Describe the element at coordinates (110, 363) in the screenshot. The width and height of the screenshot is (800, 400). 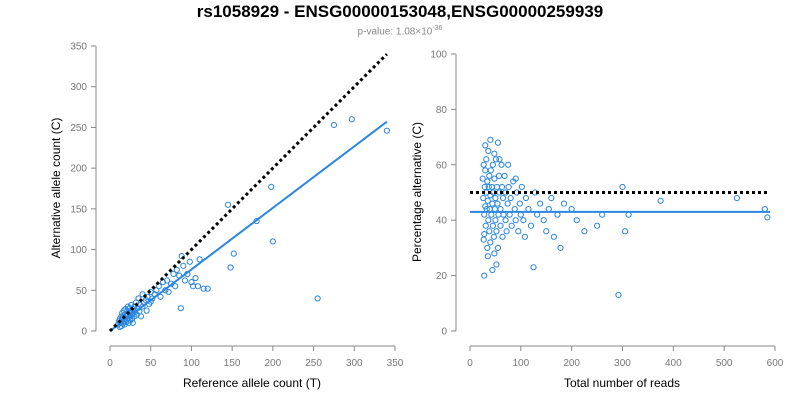
I see `x-tick-label: 0` at that location.